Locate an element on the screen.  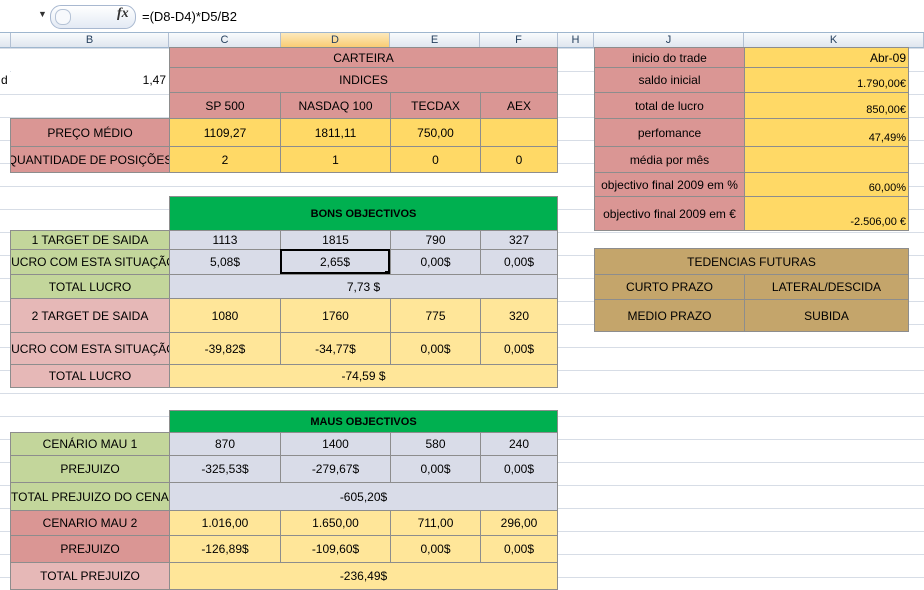
cenario2-cell: 1.650,00 is located at coordinates (335, 523).